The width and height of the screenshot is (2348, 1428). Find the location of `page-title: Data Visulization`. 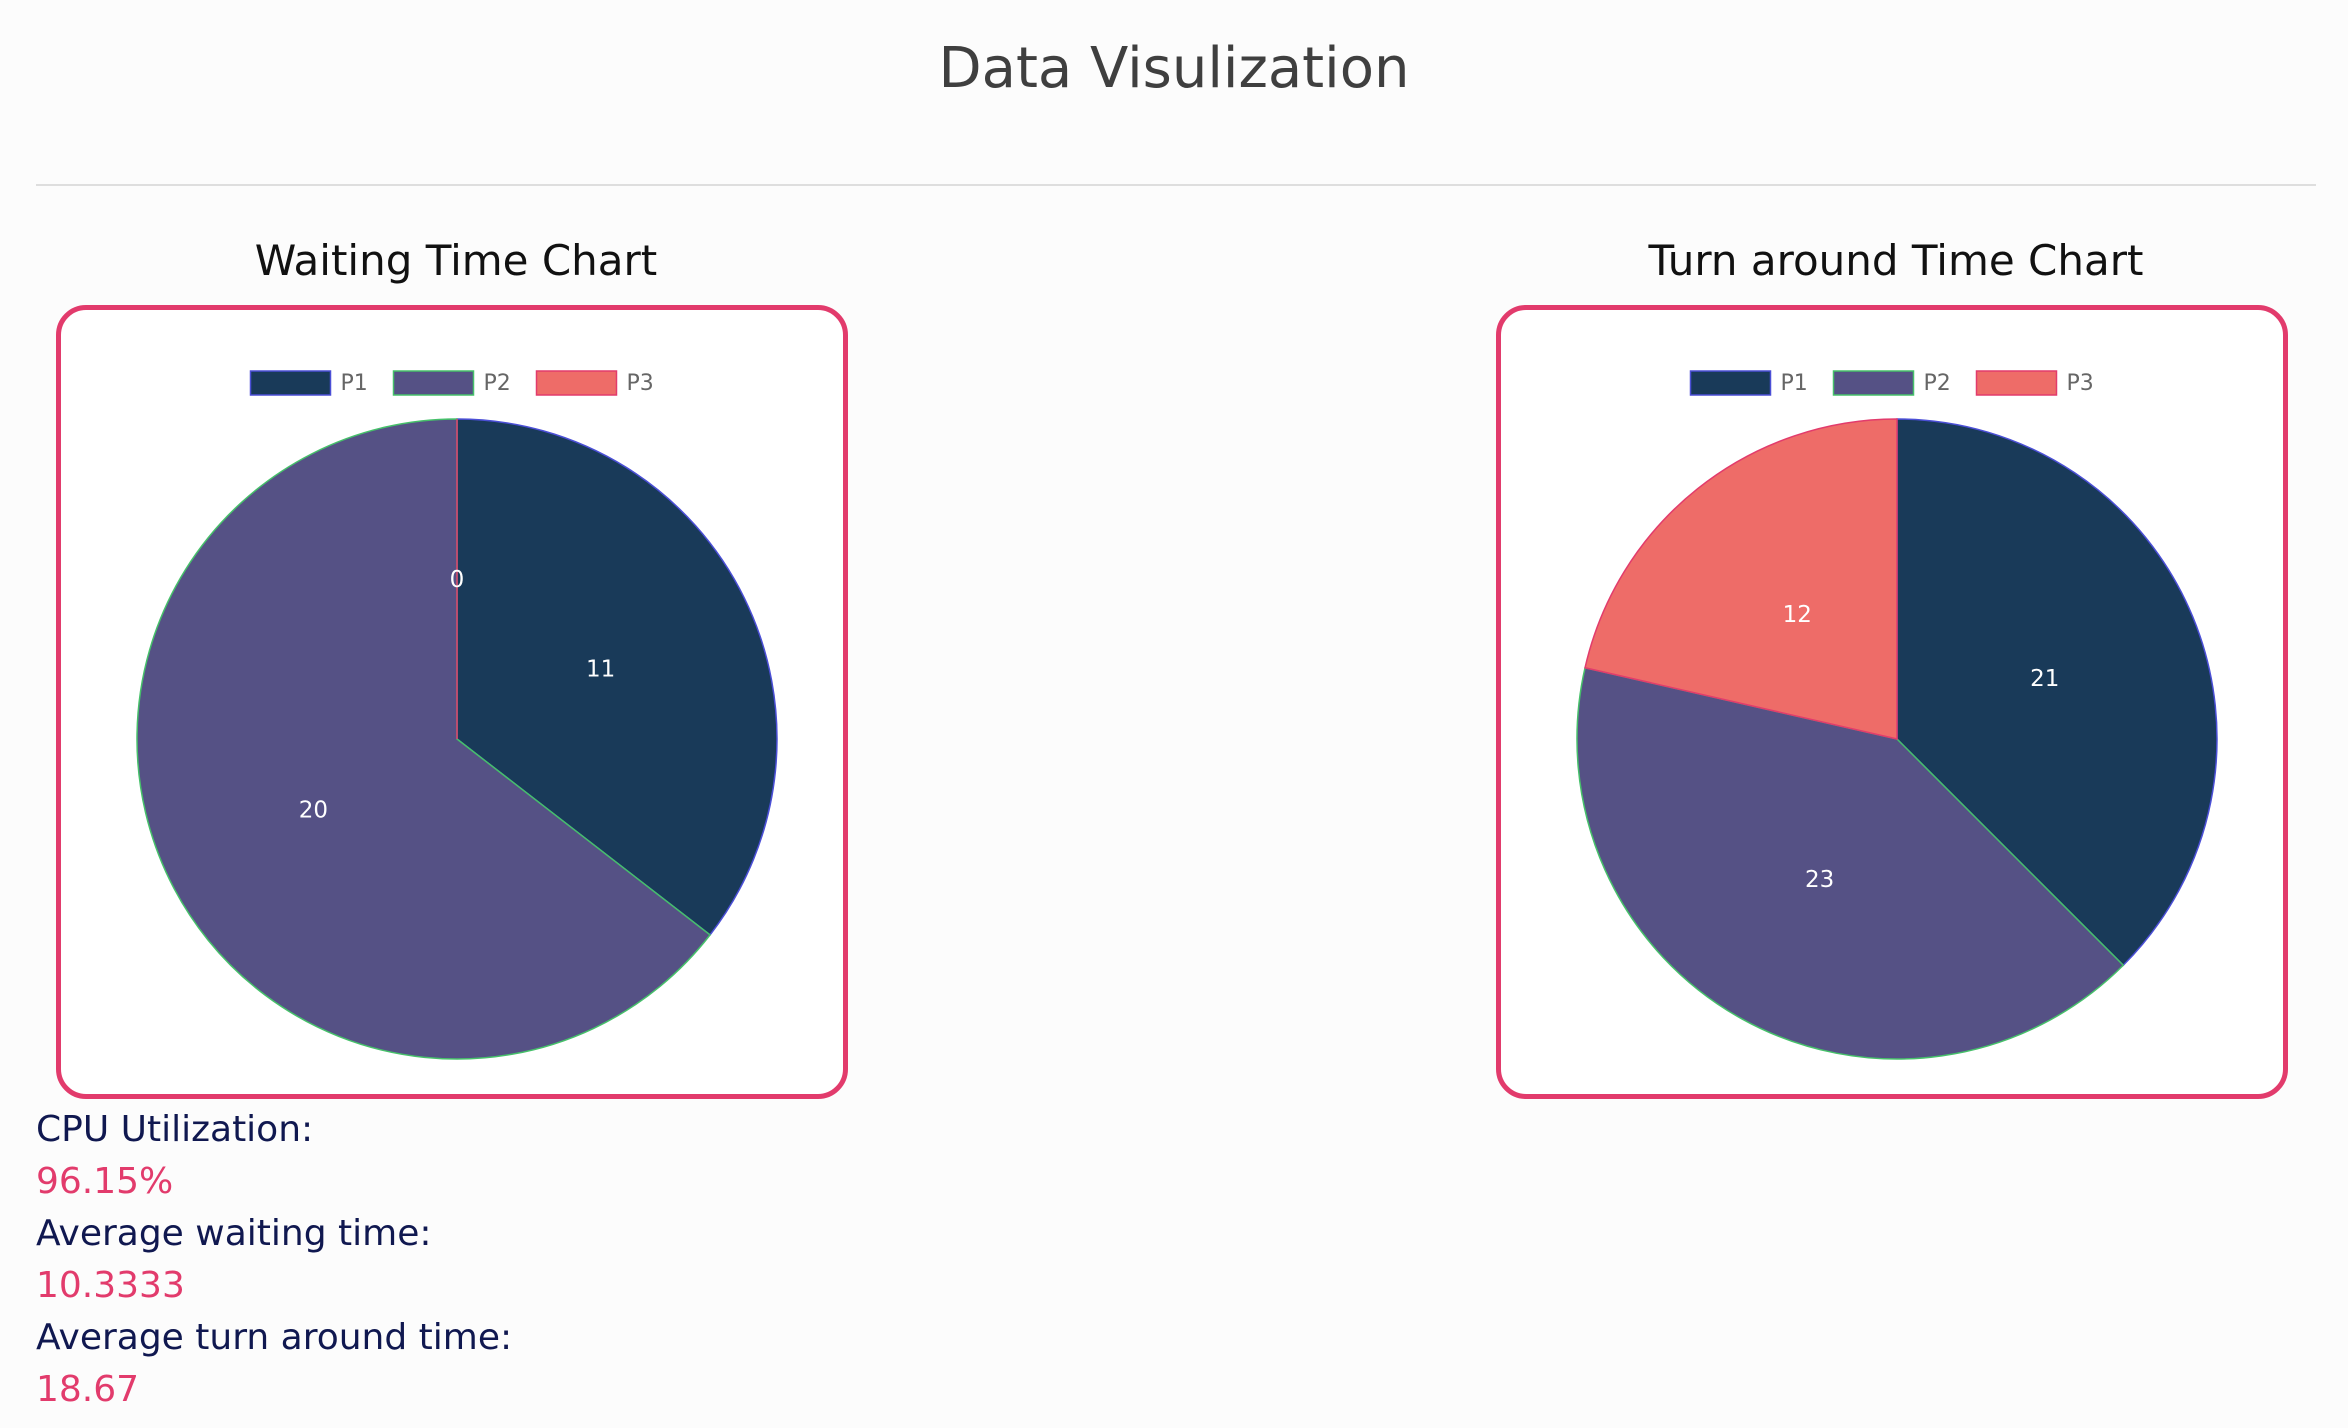

page-title: Data Visulization is located at coordinates (1174, 68).